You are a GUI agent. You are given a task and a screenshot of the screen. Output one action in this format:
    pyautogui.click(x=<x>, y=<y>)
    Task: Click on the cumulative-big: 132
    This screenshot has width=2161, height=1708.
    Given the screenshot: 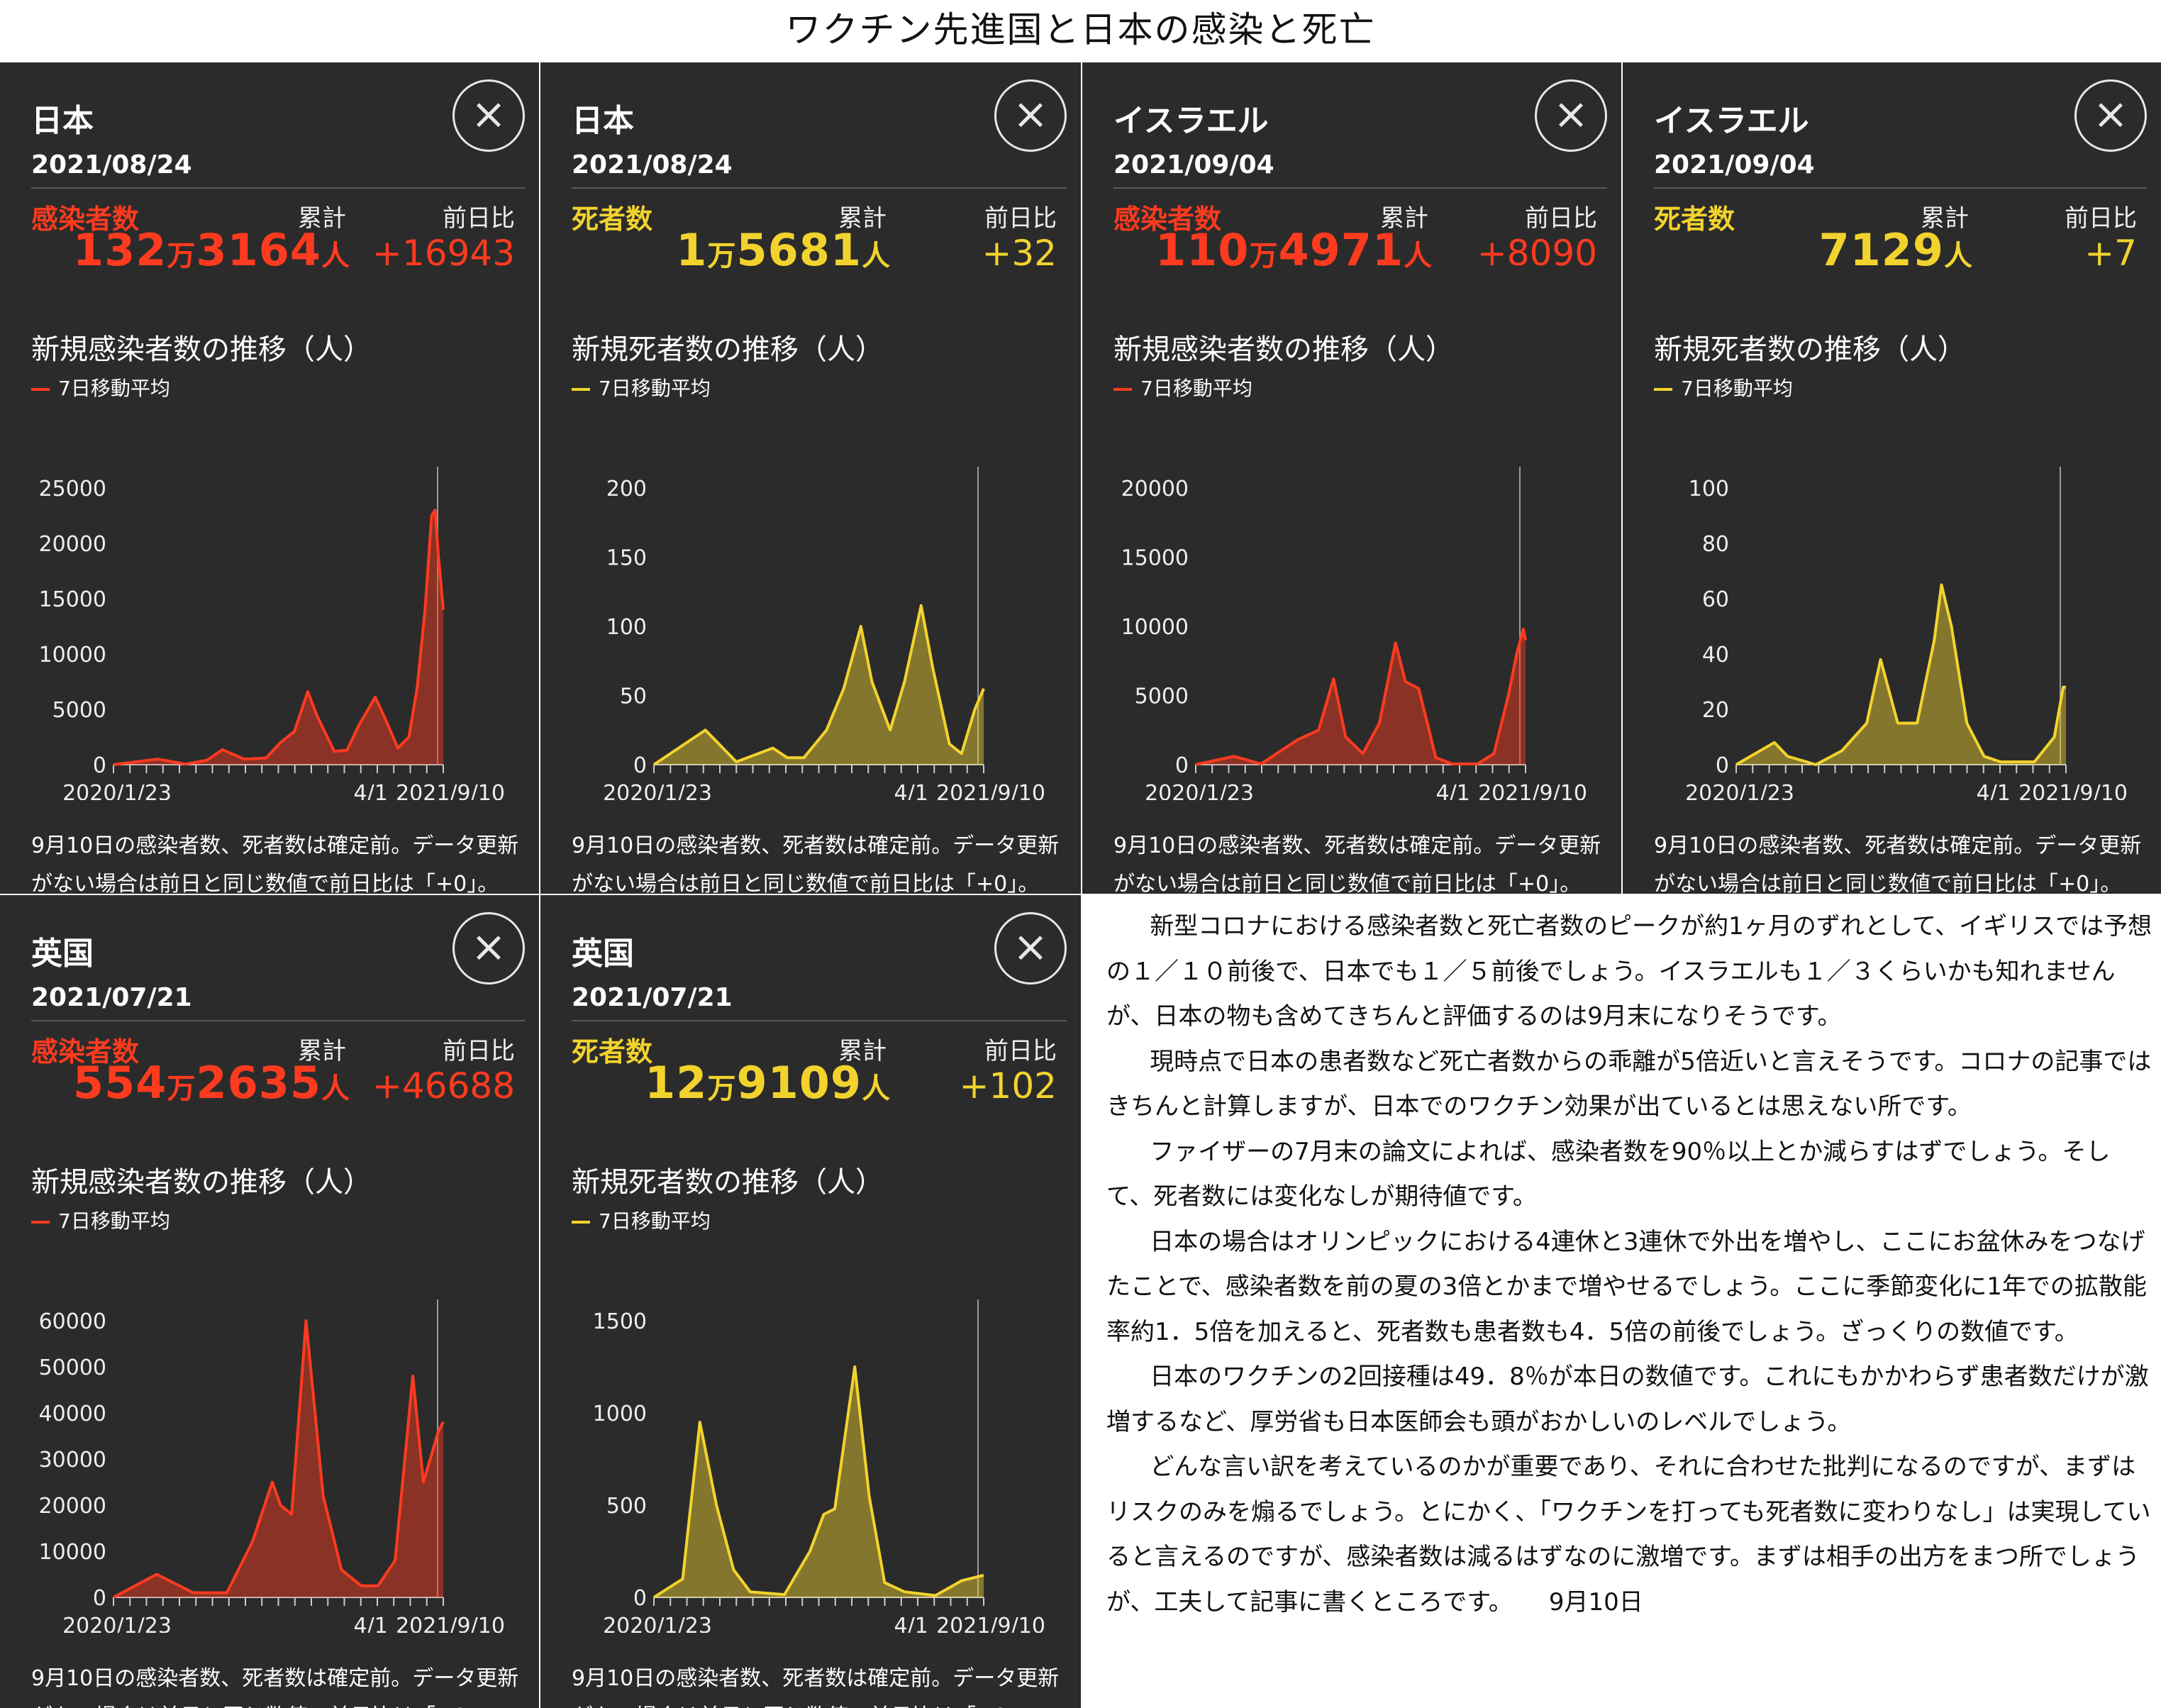 What is the action you would take?
    pyautogui.click(x=120, y=250)
    